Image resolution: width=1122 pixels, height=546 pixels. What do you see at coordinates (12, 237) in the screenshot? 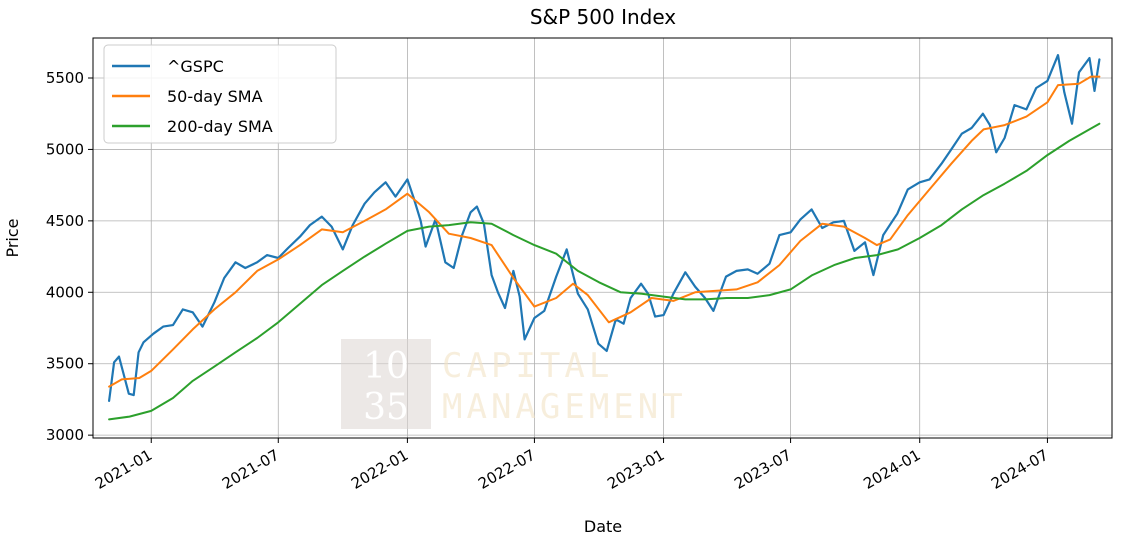
I see `y-axis-label: Price` at bounding box center [12, 237].